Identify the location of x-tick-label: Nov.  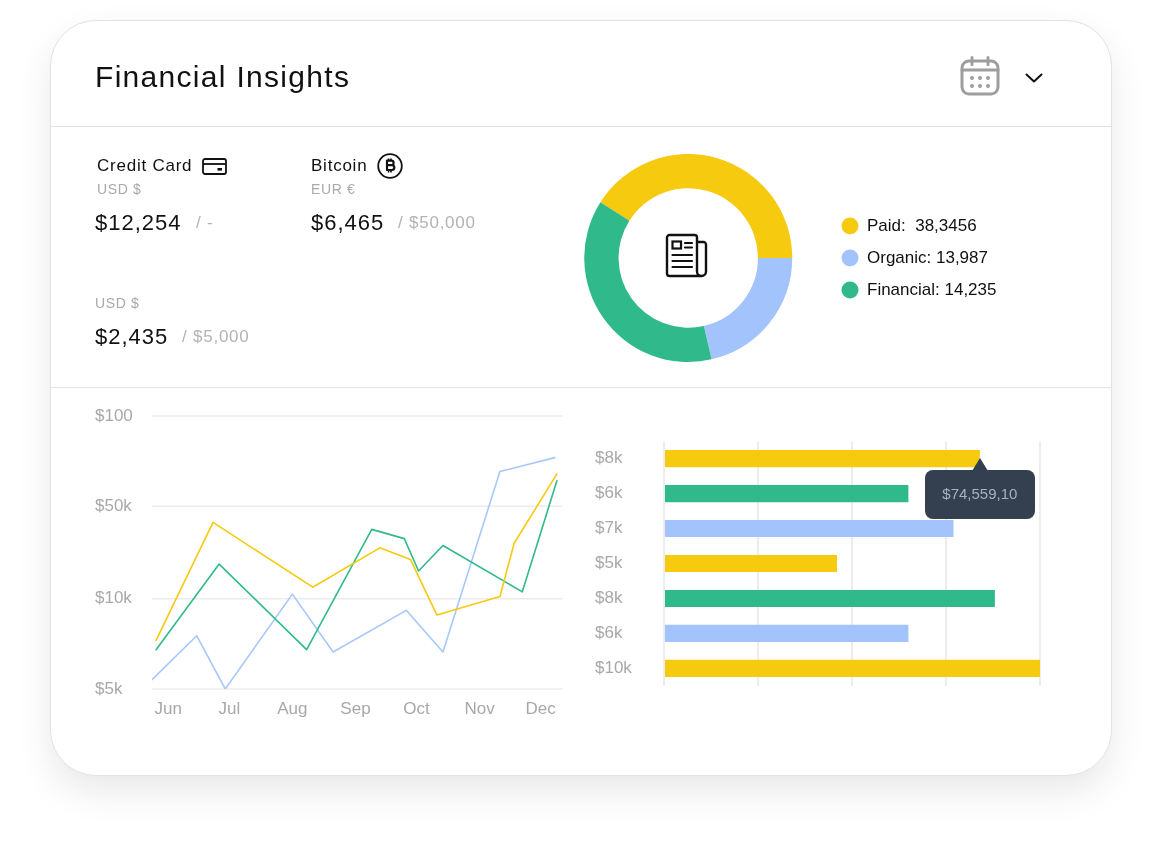
(480, 708).